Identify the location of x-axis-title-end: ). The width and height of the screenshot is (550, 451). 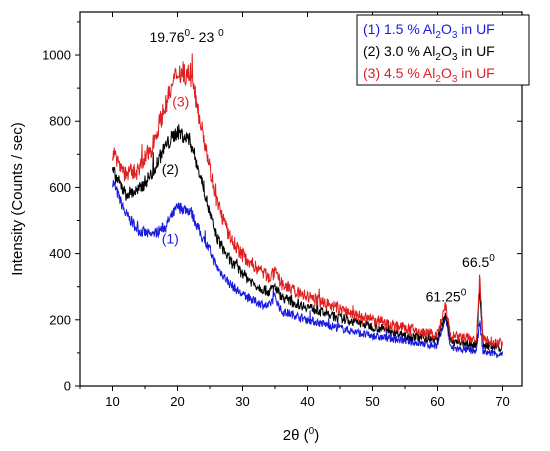
(316, 435).